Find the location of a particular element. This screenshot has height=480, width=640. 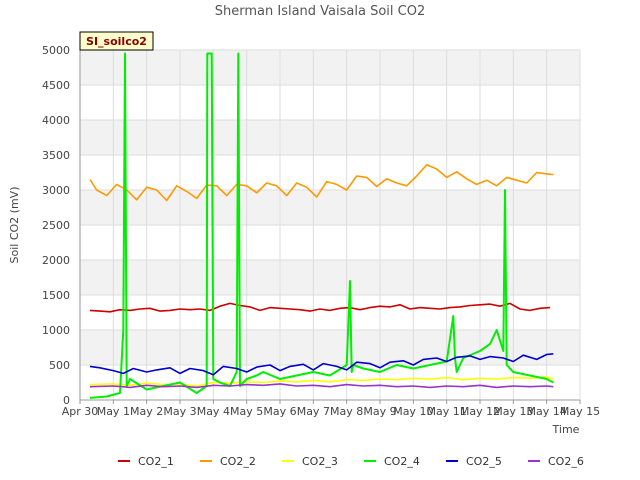

y-tick-label: 4500 is located at coordinates (56, 85).